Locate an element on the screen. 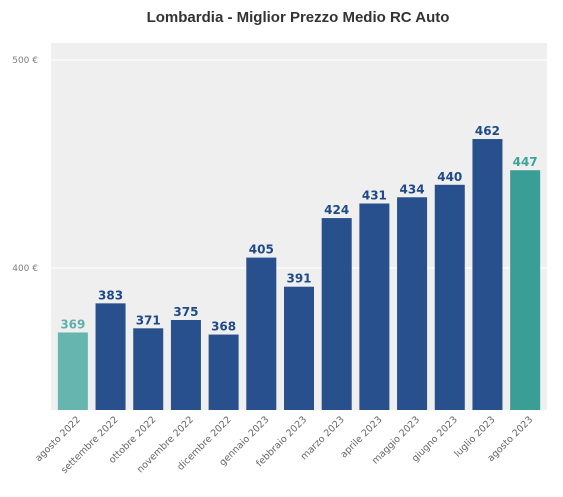 Image resolution: width=563 pixels, height=497 pixels. data-label: 434 is located at coordinates (412, 189).